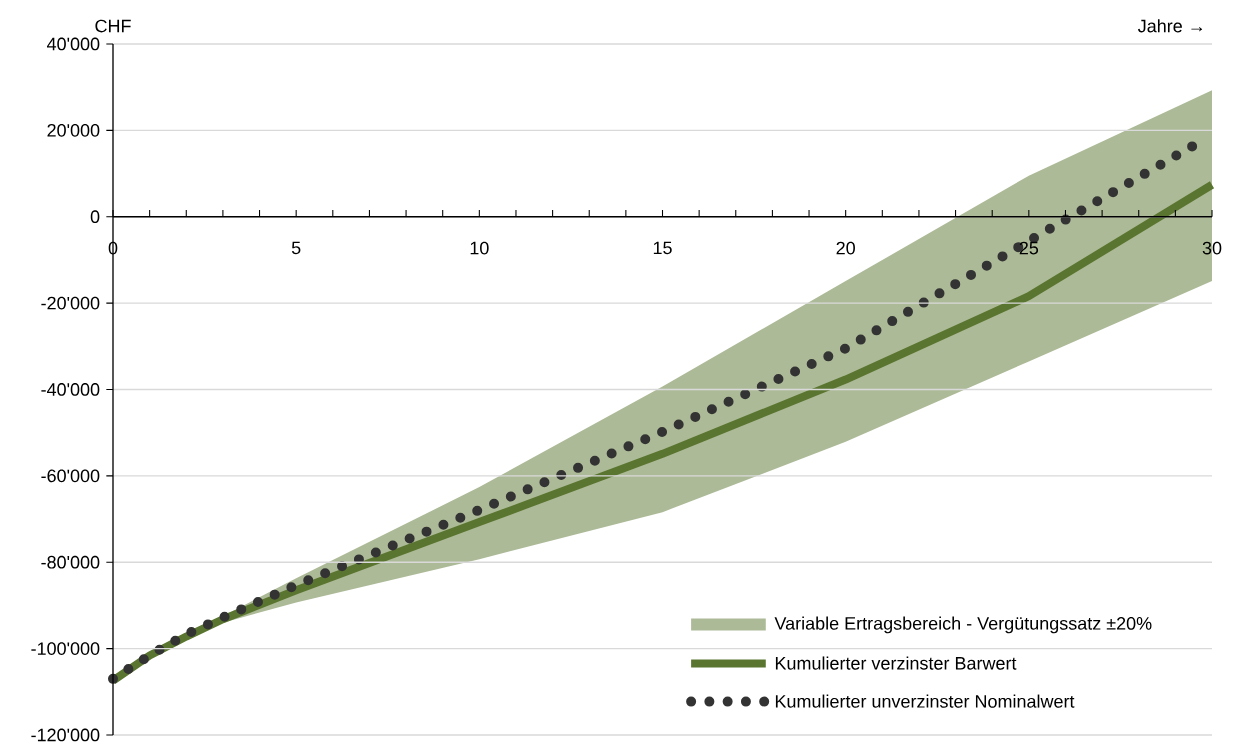 The width and height of the screenshot is (1233, 747). What do you see at coordinates (896, 663) in the screenshot?
I see `legend-label: Kumulierter verzinster Barwert` at bounding box center [896, 663].